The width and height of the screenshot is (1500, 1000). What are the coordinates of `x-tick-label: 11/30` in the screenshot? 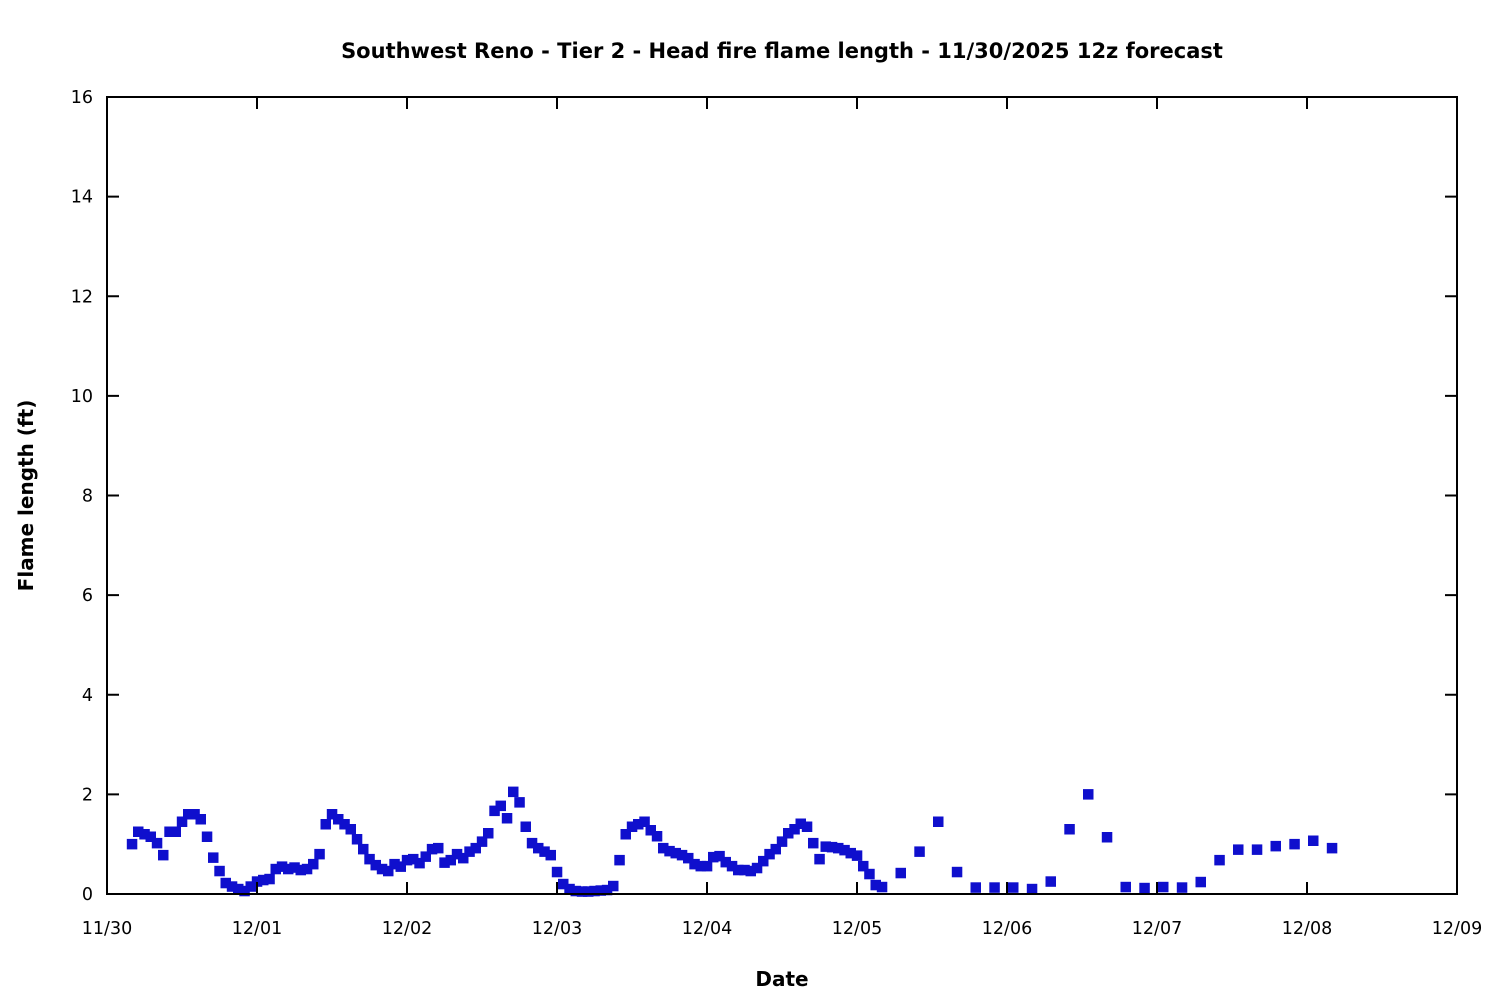 It's located at (107, 929).